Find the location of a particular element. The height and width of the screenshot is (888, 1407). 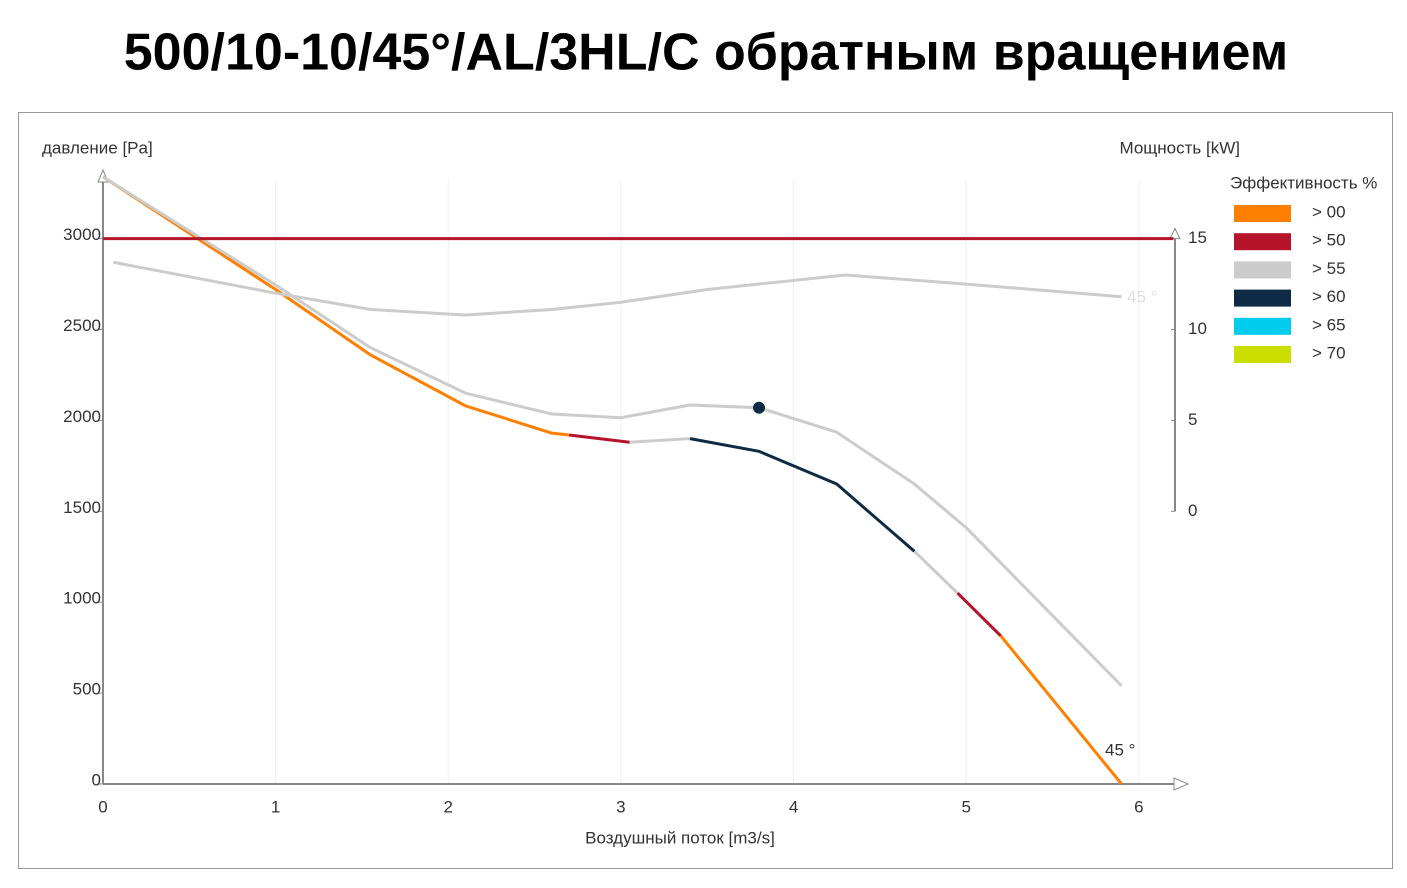

power-curve-label: 45 ° is located at coordinates (1142, 296).